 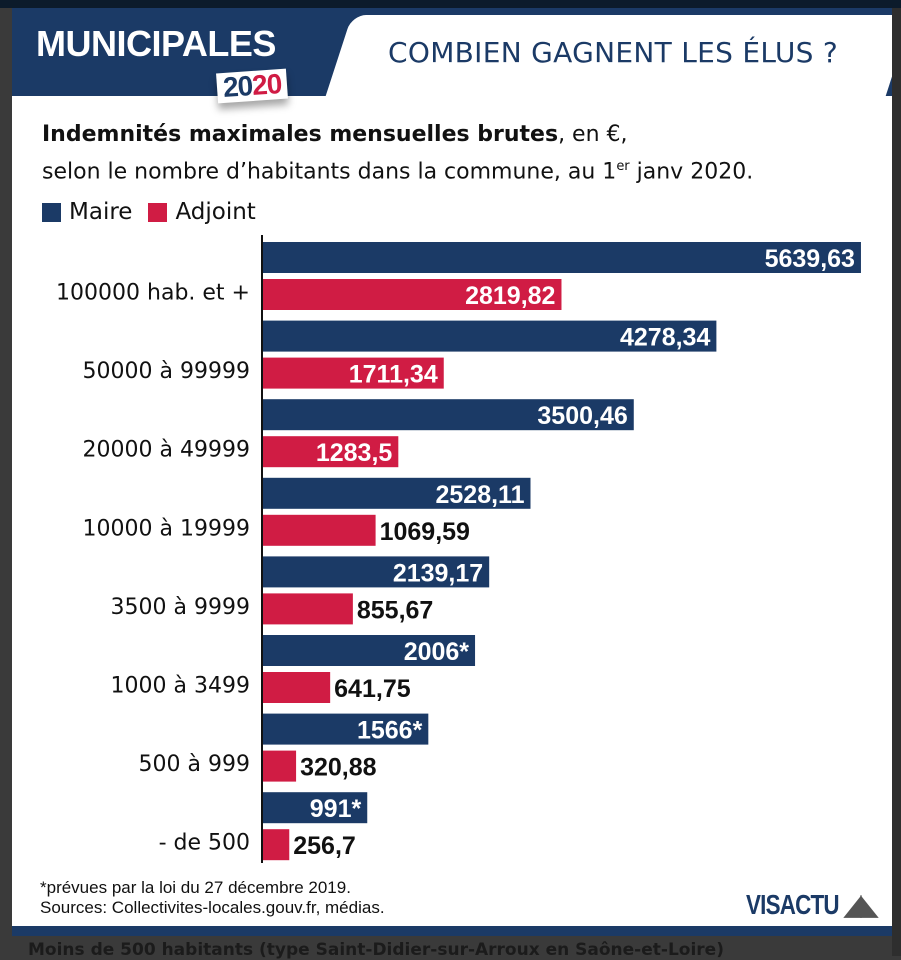 What do you see at coordinates (215, 212) in the screenshot?
I see `legend-label-adjoint: Adjoint` at bounding box center [215, 212].